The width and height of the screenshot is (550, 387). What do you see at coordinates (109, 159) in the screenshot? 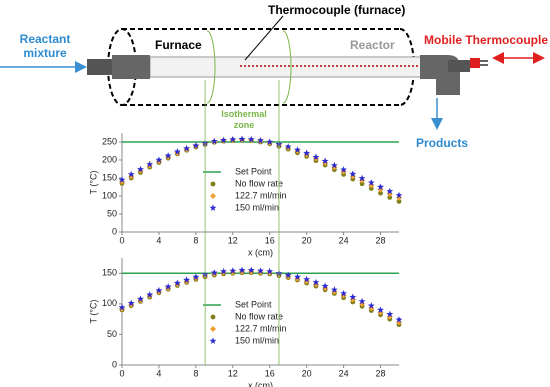
I see `y-tick-label: 200` at bounding box center [109, 159].